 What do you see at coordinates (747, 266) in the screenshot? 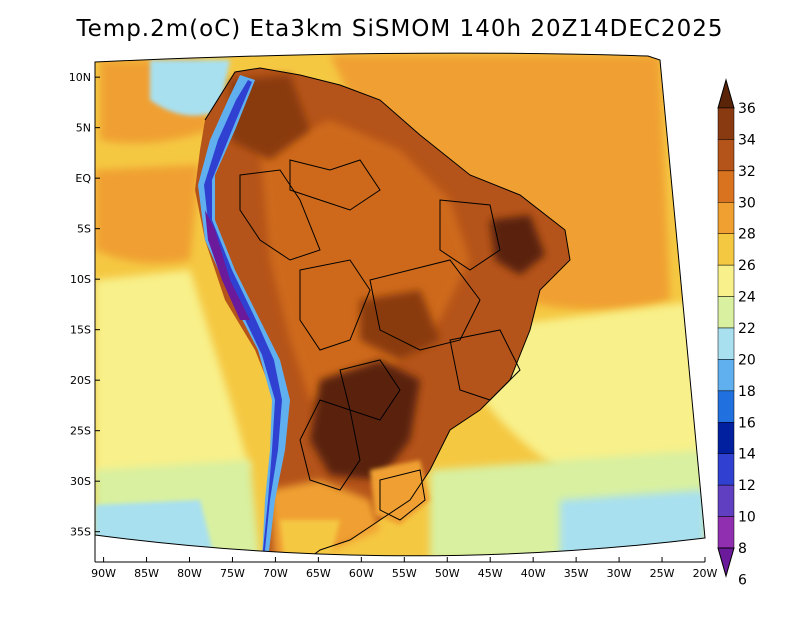
I see `colorbar-label: 26` at bounding box center [747, 266].